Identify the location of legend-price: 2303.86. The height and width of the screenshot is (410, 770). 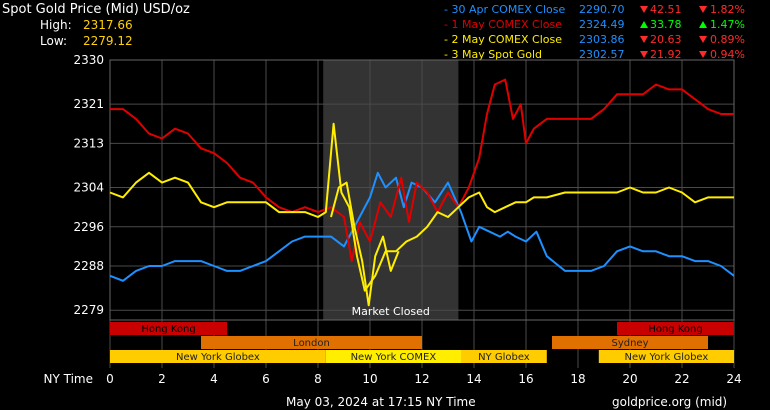
(602, 39).